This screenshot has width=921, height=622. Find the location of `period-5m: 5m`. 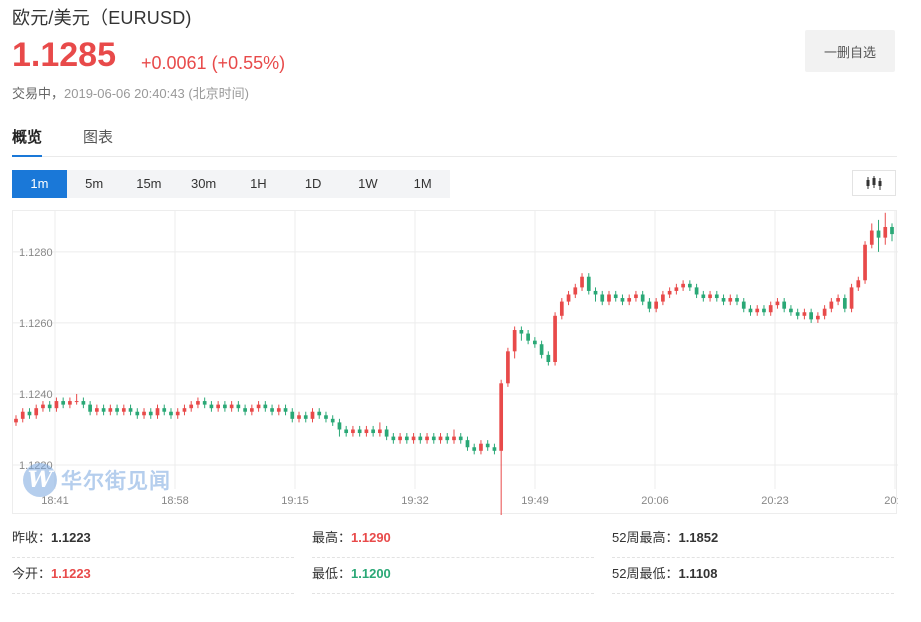

period-5m: 5m is located at coordinates (94, 183).